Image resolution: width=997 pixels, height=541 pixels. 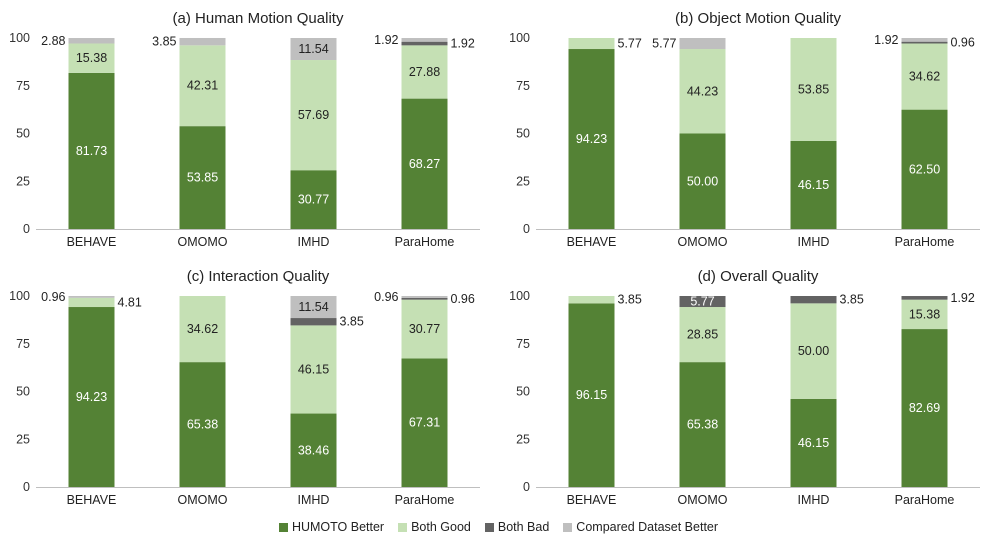 What do you see at coordinates (924, 77) in the screenshot?
I see `data-label-both-good-parahome: 34.62` at bounding box center [924, 77].